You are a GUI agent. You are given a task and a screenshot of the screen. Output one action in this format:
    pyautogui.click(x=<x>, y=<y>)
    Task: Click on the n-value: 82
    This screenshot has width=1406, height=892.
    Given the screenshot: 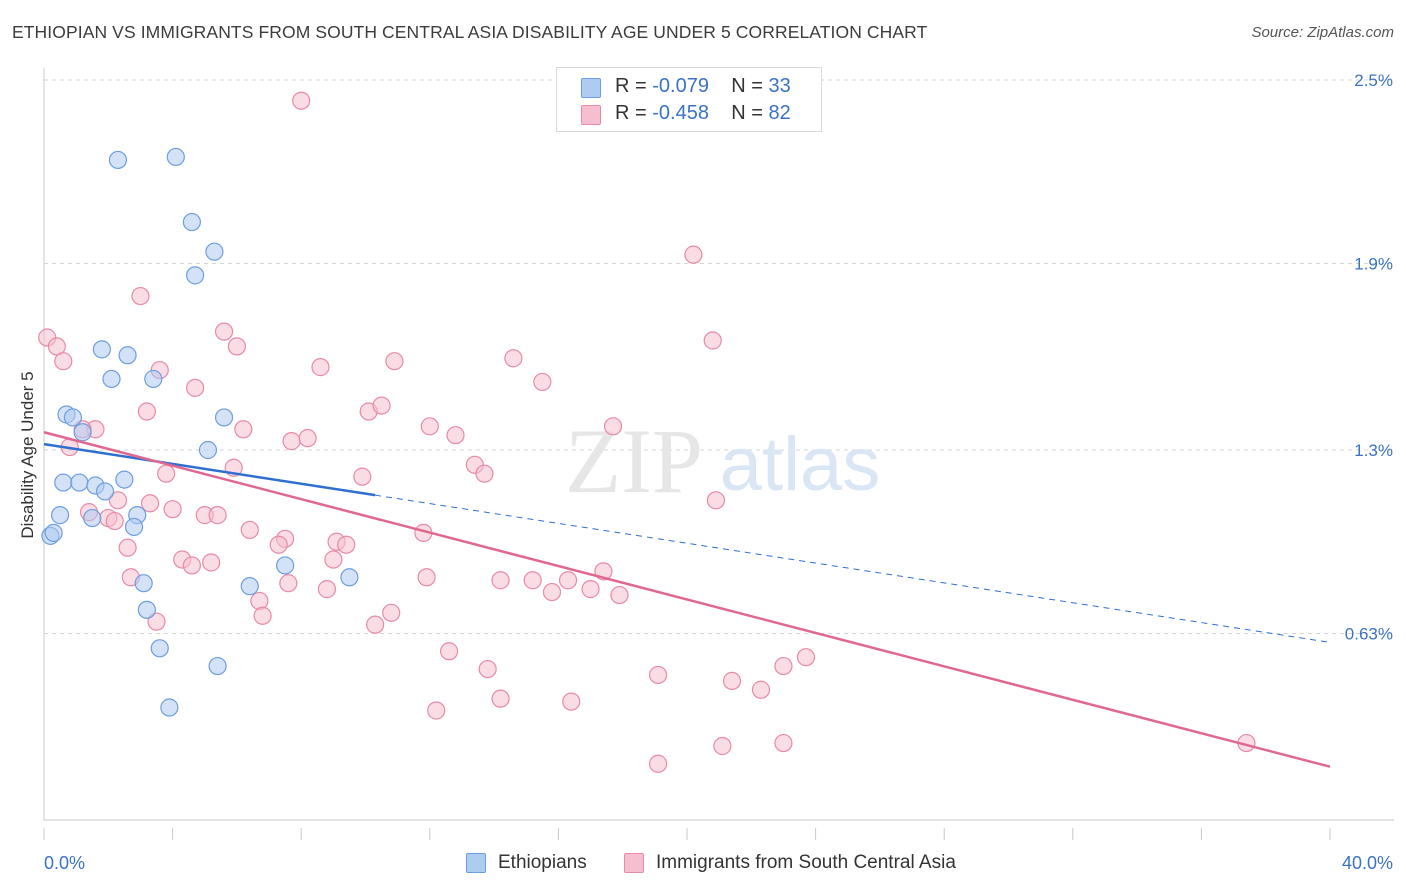 What is the action you would take?
    pyautogui.click(x=779, y=113)
    